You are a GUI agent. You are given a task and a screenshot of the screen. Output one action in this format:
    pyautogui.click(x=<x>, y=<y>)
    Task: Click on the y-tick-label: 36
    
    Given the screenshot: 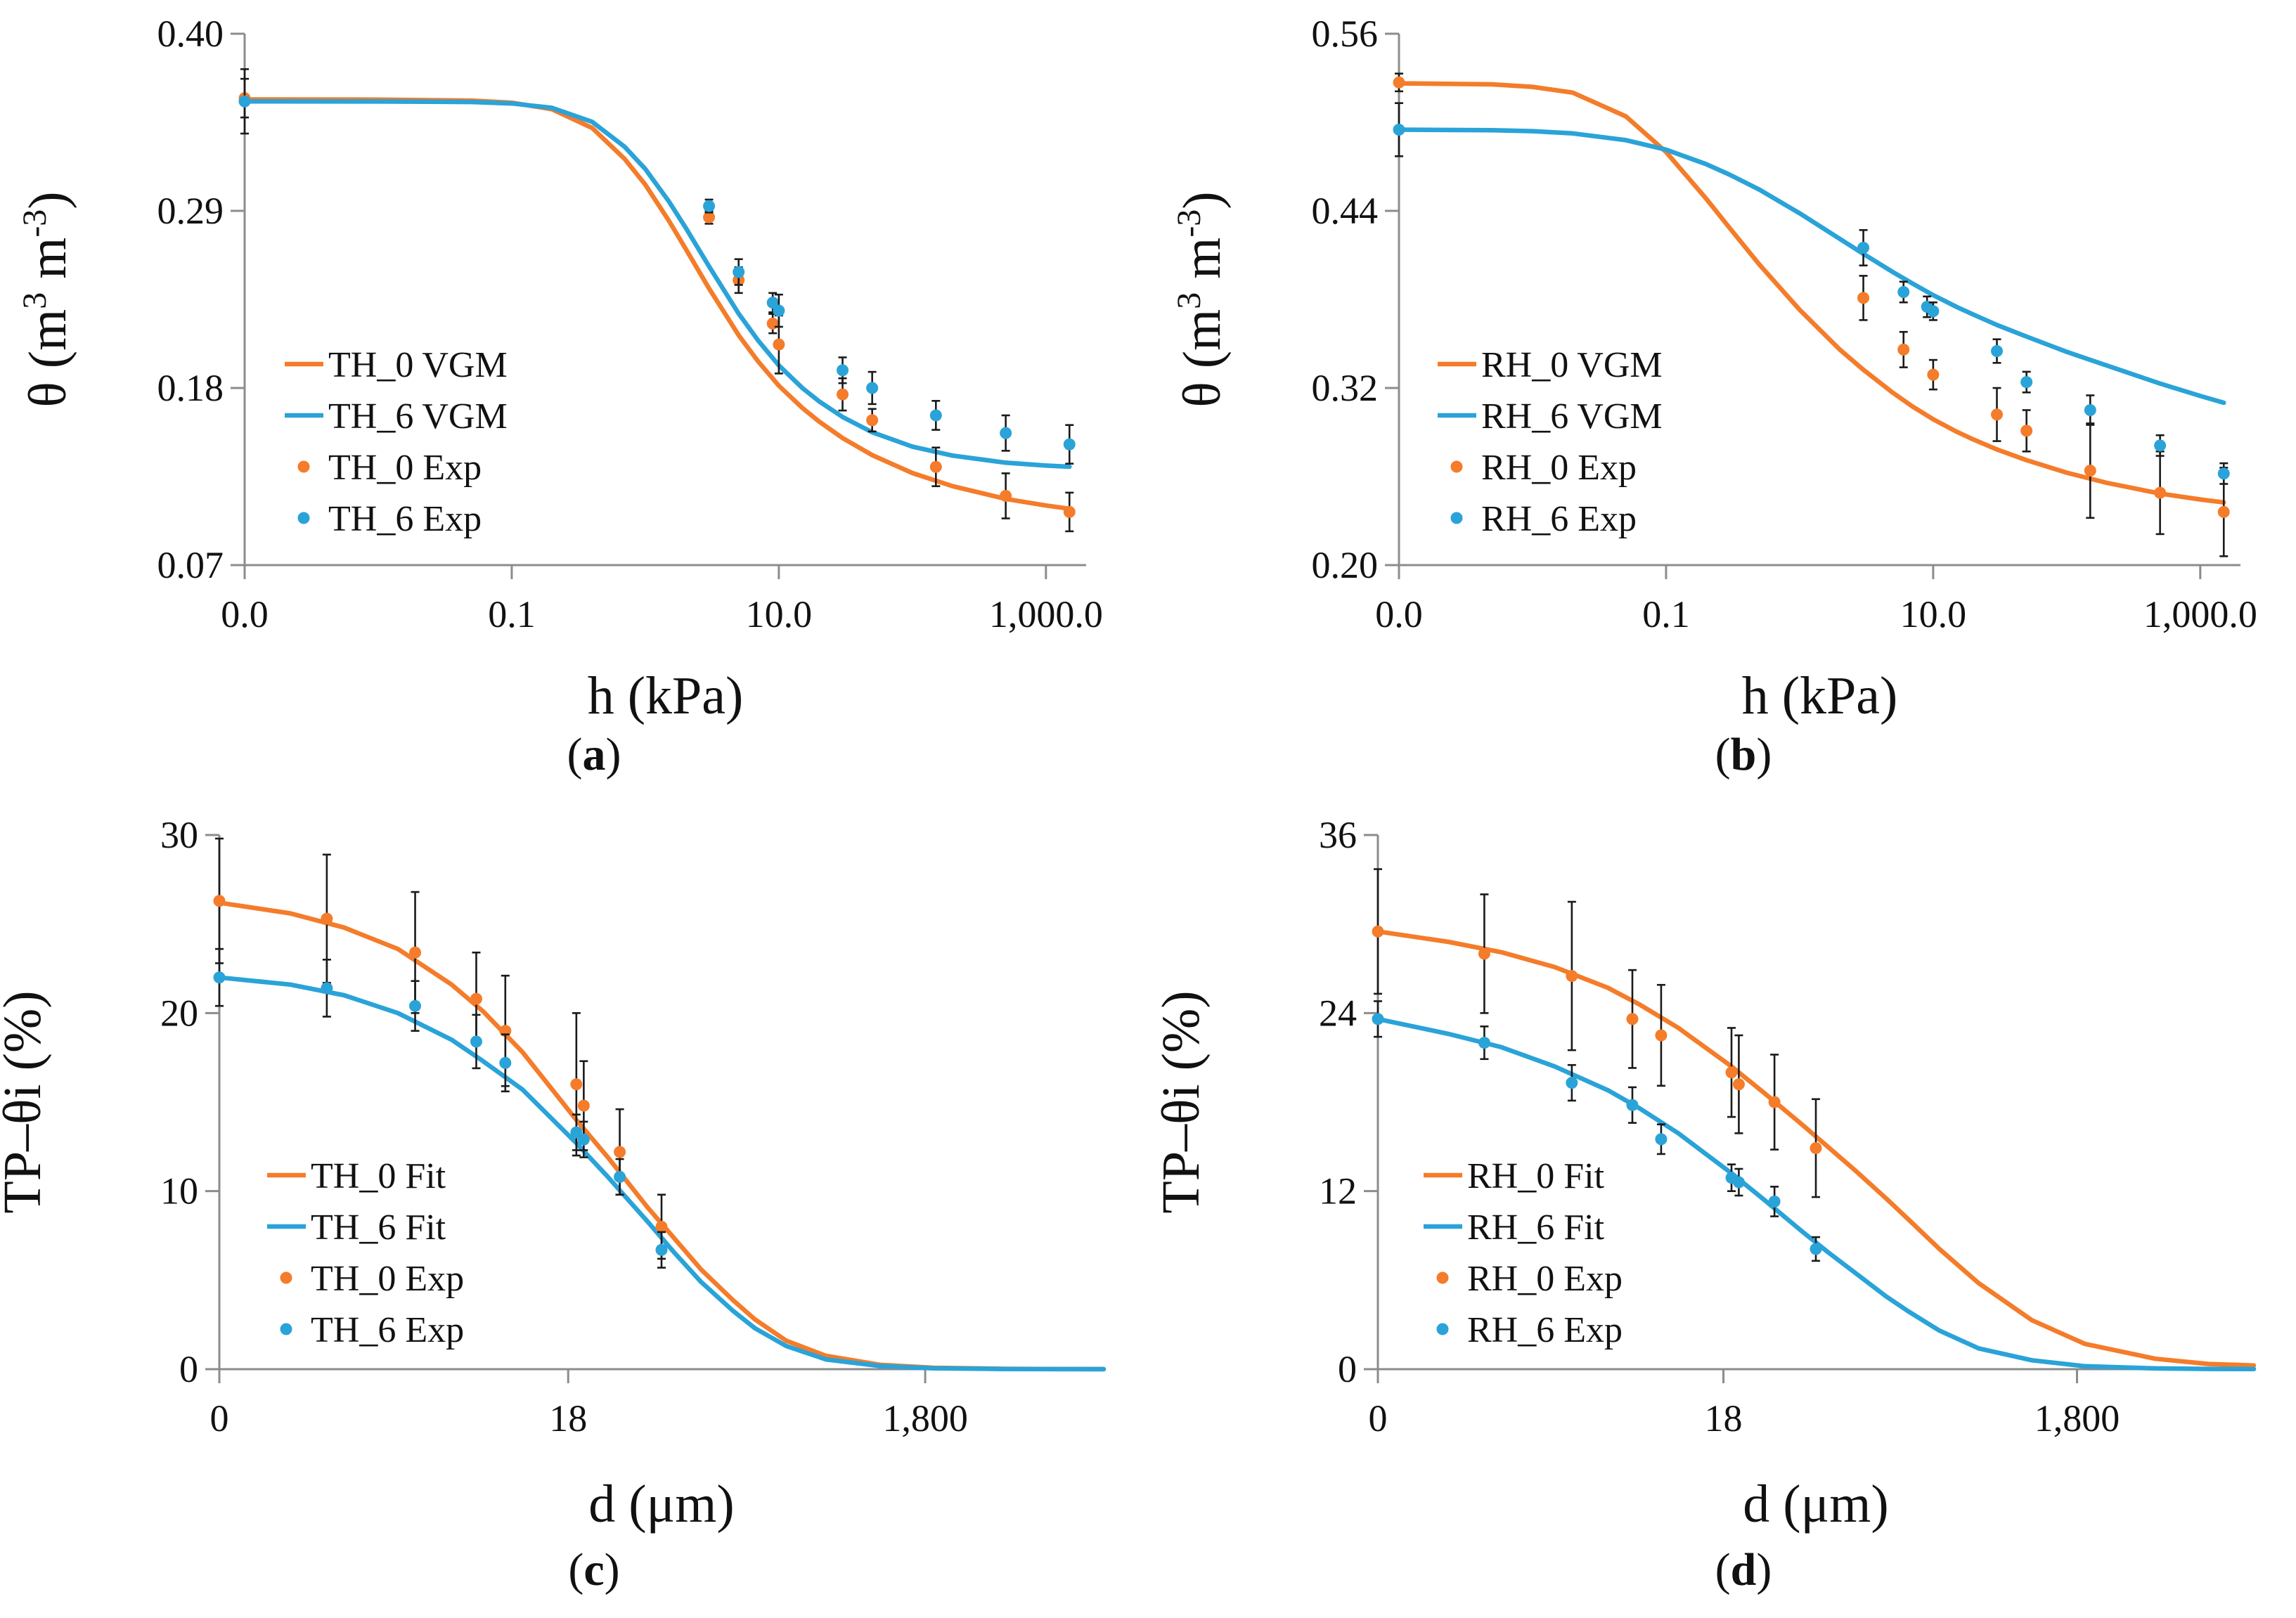 What is the action you would take?
    pyautogui.click(x=1338, y=835)
    